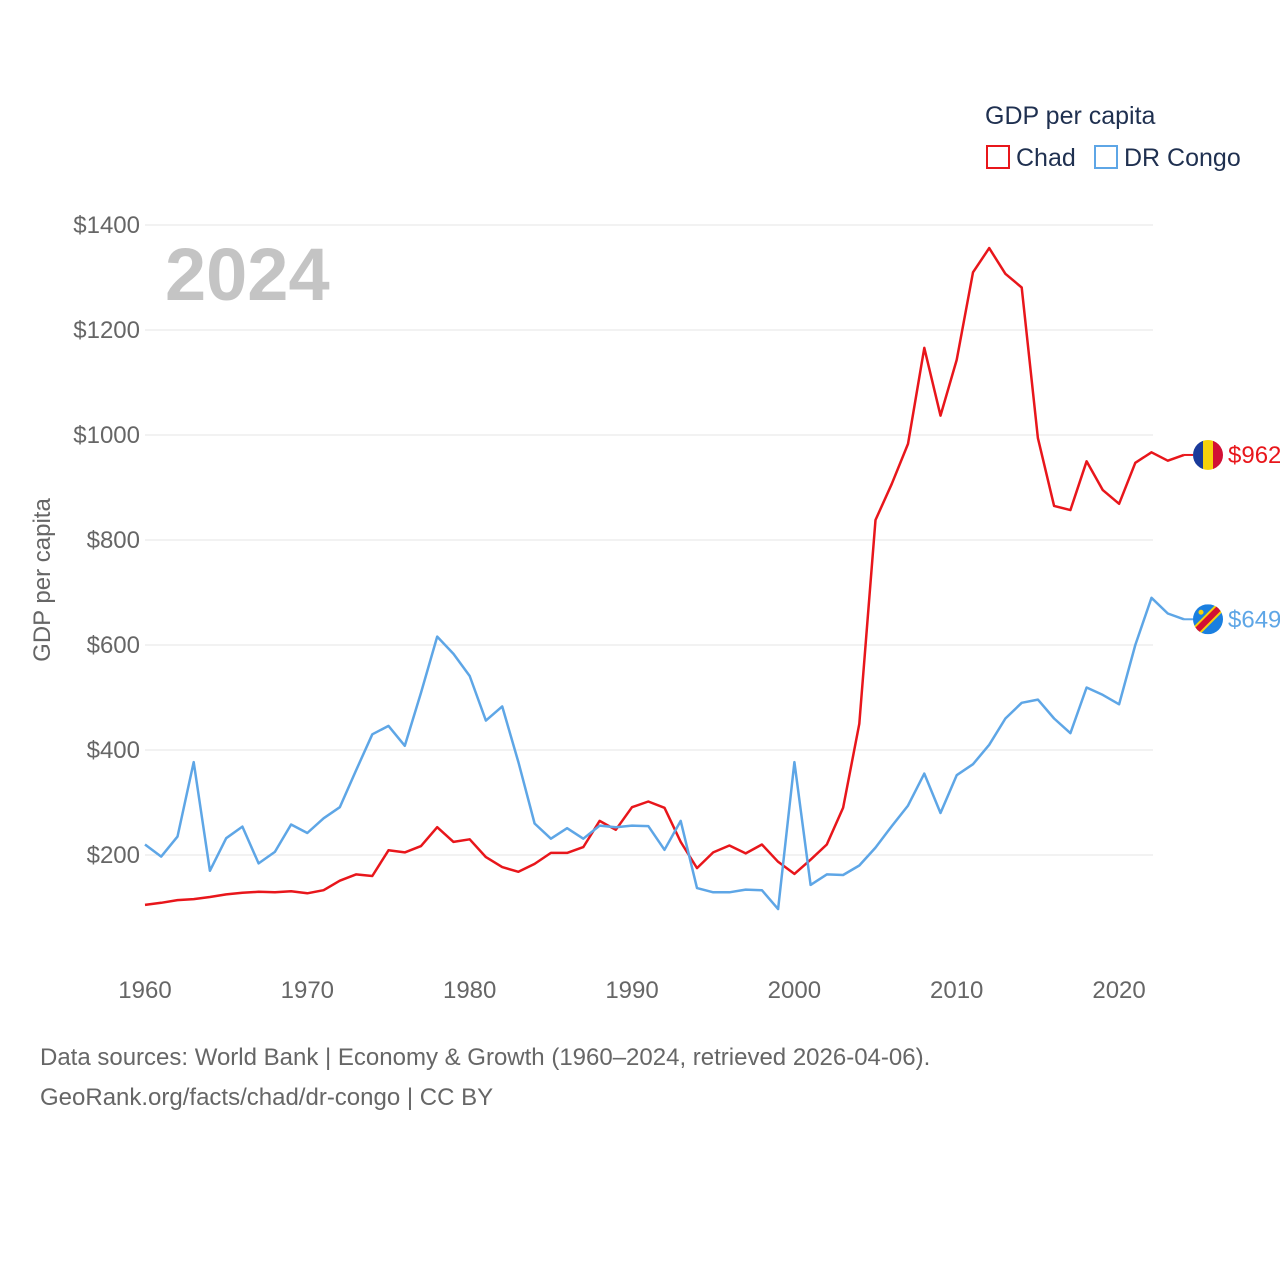  What do you see at coordinates (1254, 455) in the screenshot?
I see `end-value-label-chad: $962` at bounding box center [1254, 455].